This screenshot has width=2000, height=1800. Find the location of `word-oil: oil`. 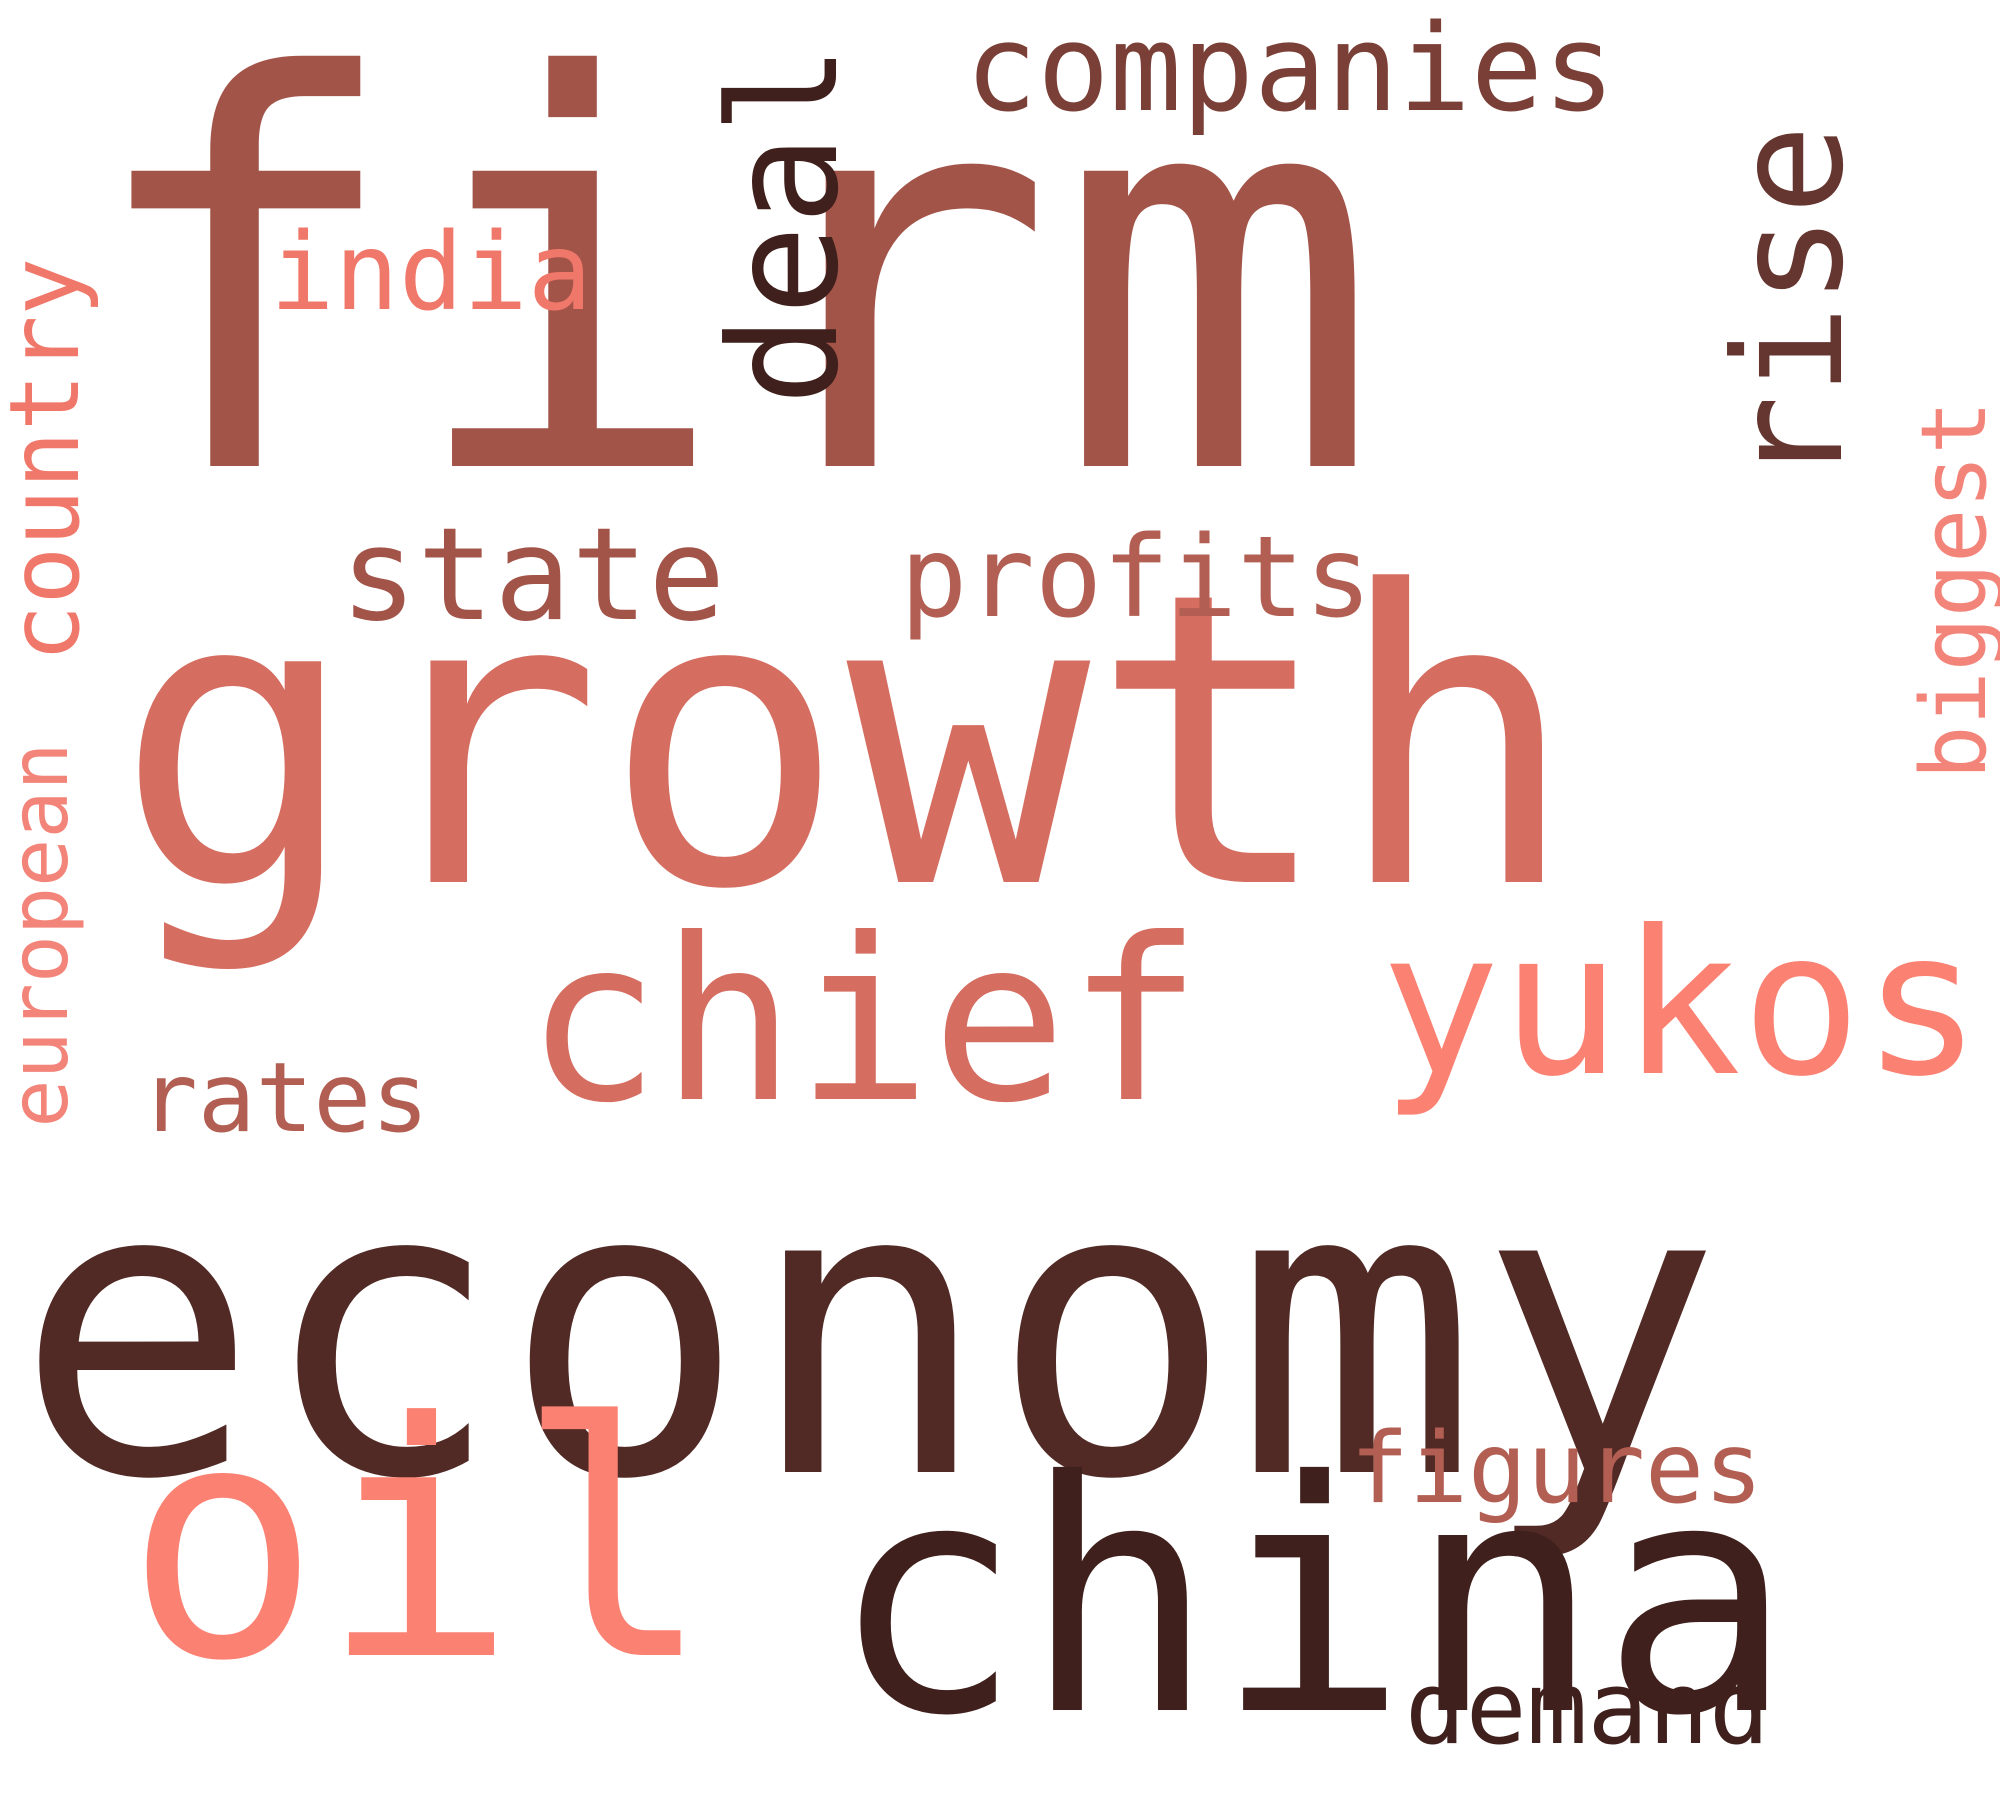

word-oil: oil is located at coordinates (418, 1542).